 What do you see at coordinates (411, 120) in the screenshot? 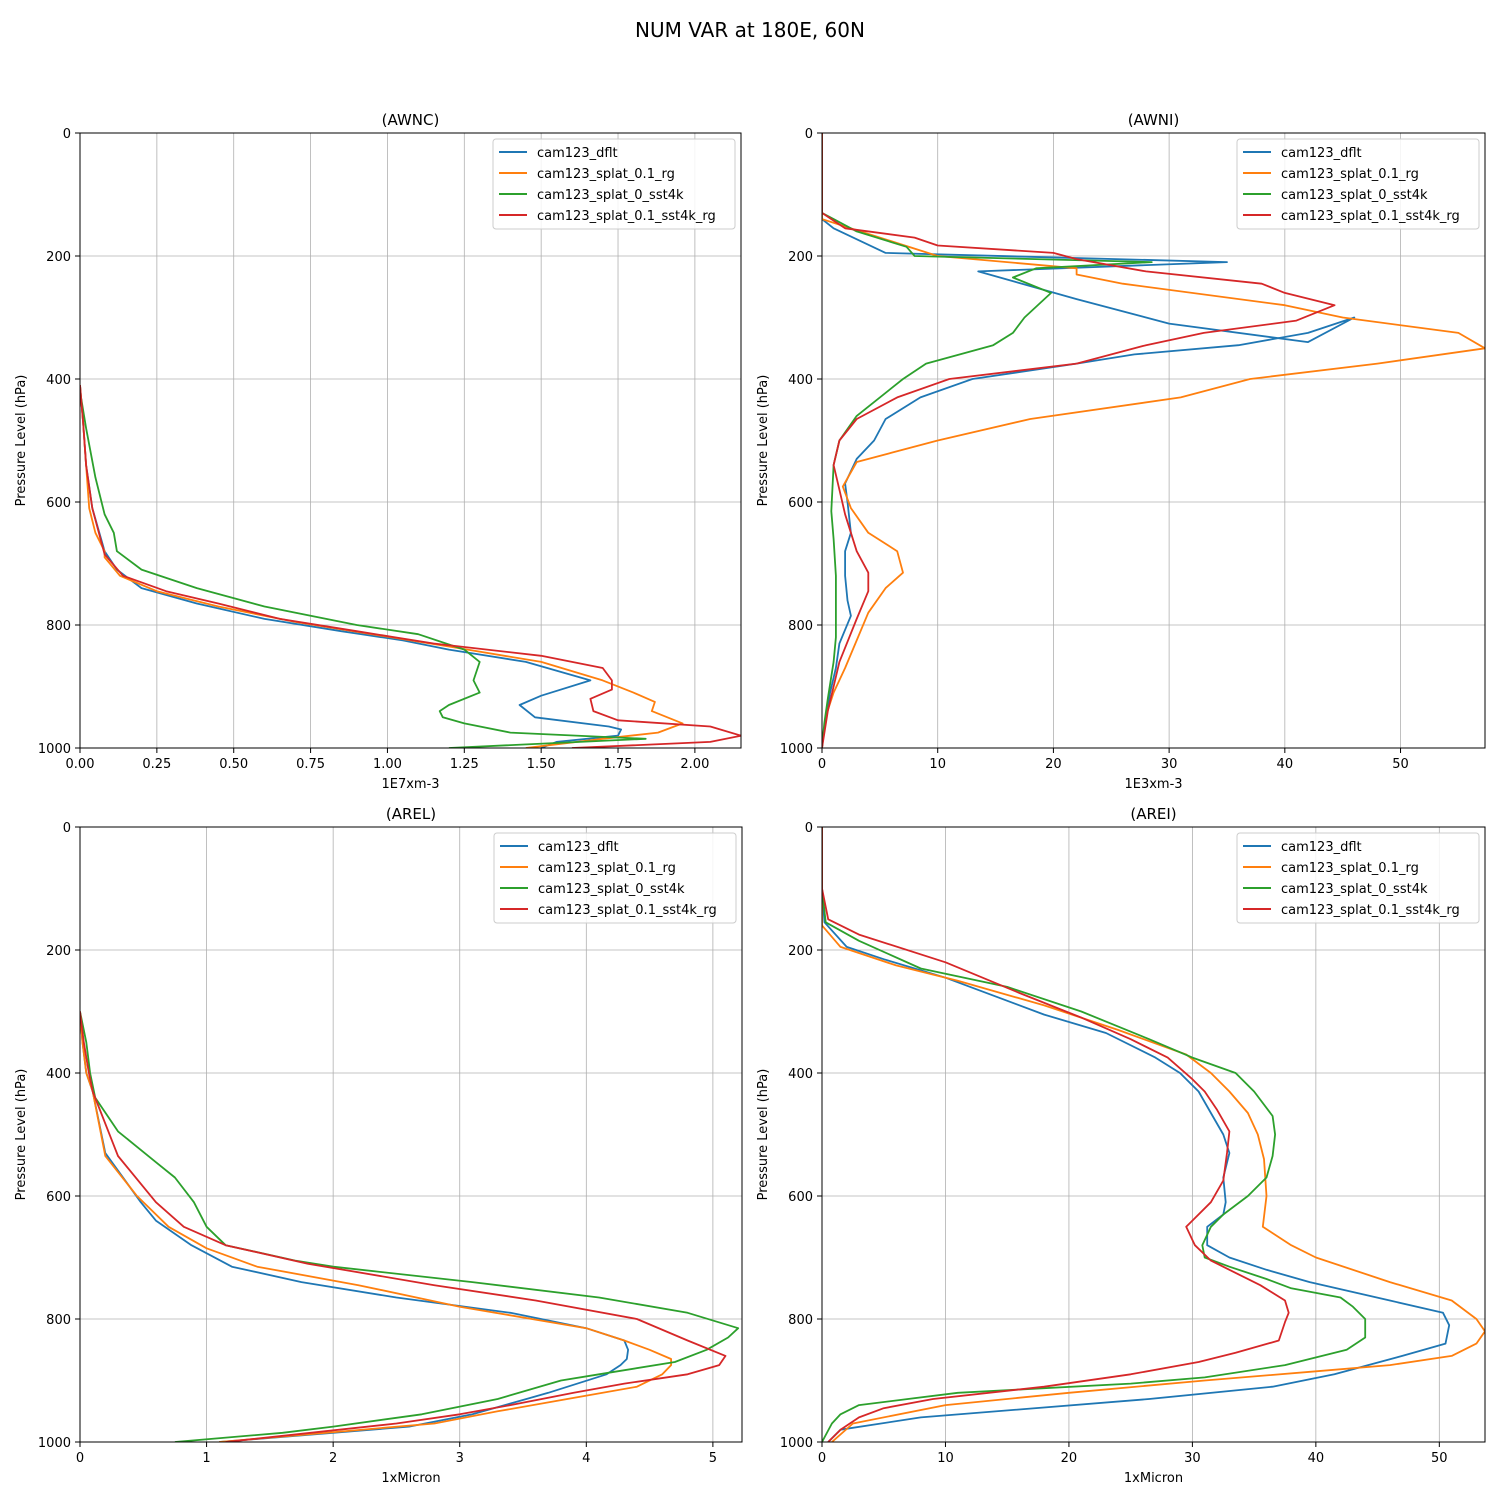
I see `panel-title: (AWNC)` at bounding box center [411, 120].